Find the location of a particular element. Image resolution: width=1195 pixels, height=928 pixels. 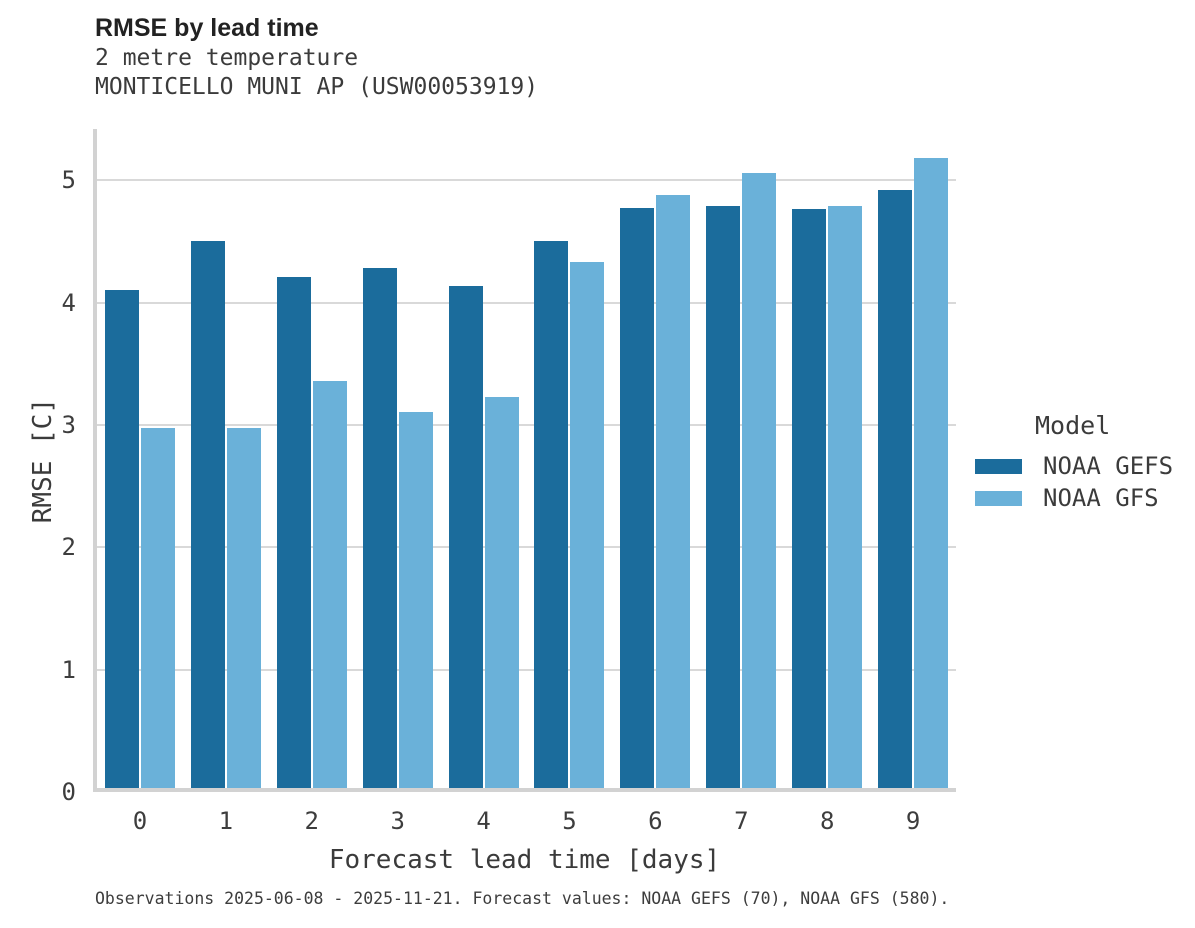

legend-swatch-gefs is located at coordinates (998, 466).